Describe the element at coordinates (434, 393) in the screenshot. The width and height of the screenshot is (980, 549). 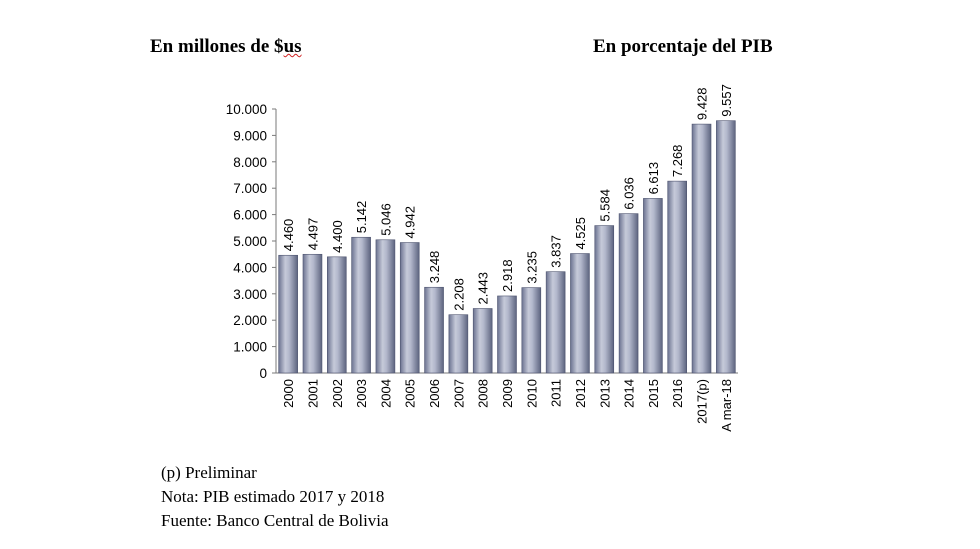
I see `x-tick-label: 2006` at that location.